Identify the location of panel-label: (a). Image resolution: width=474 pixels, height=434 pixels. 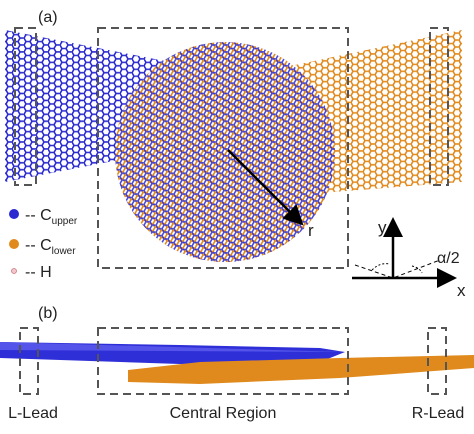
(48, 17).